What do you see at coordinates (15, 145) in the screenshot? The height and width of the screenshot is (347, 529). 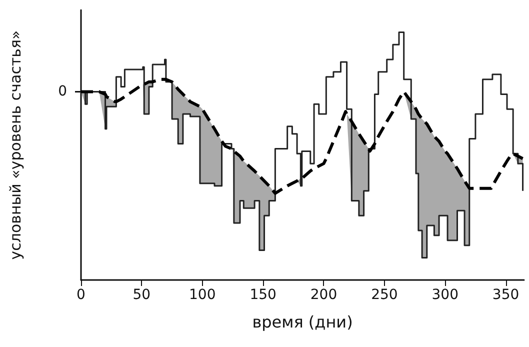 I see `y-axis-title: условный «уровень счастья»` at bounding box center [15, 145].